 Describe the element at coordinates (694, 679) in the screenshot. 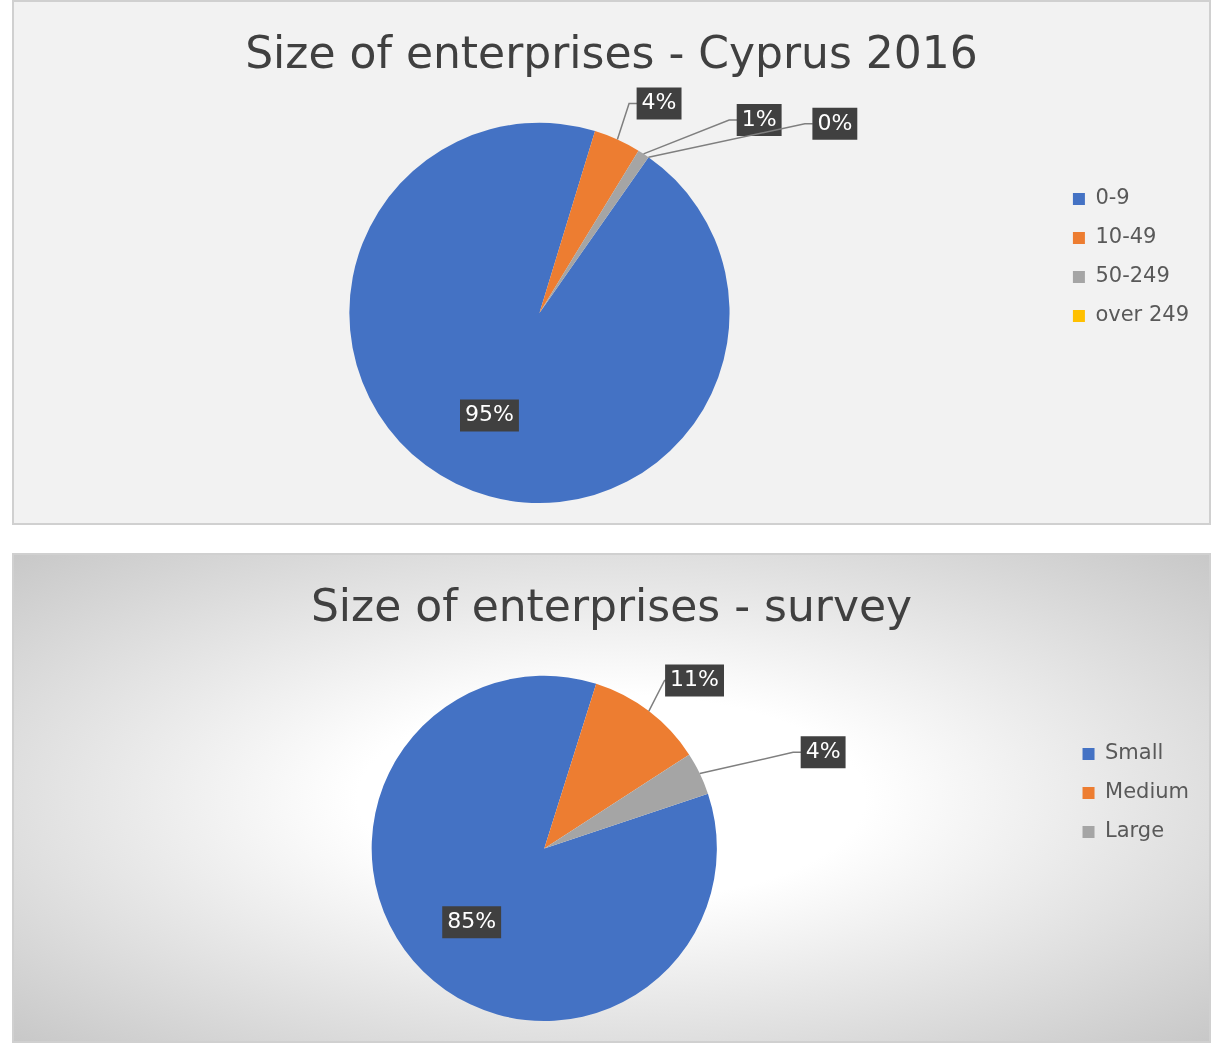

I see `data-label: 11%` at that location.